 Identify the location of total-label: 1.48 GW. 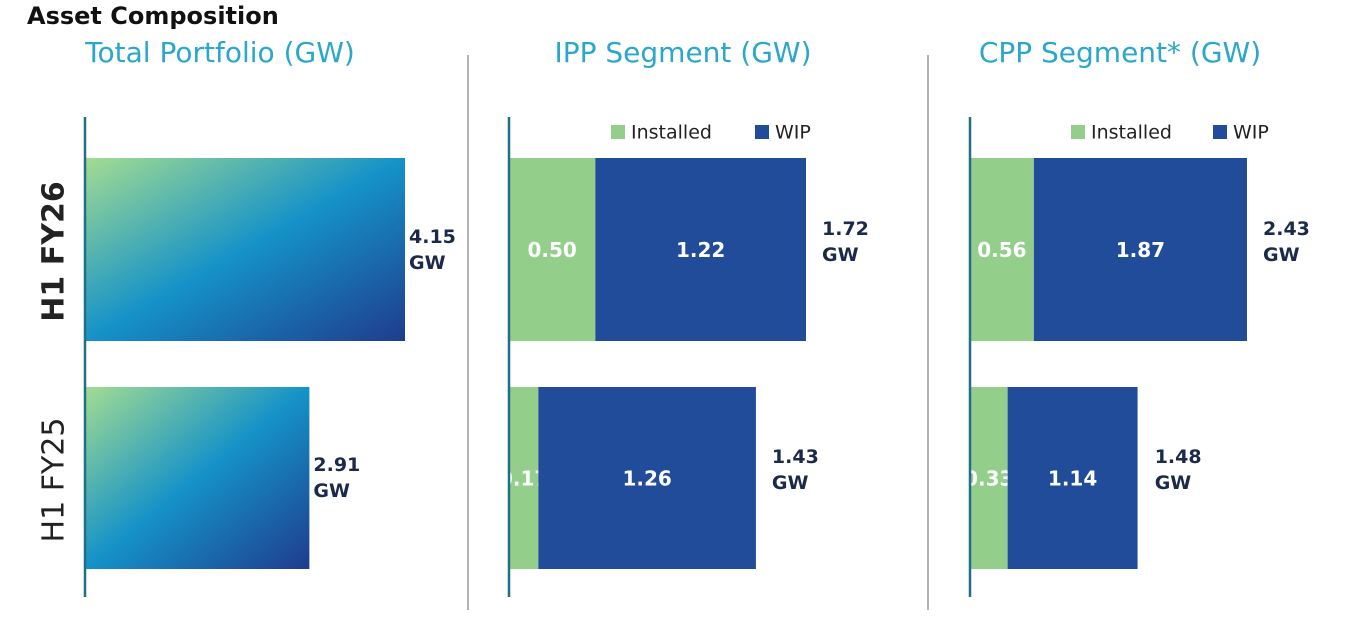
(1178, 470).